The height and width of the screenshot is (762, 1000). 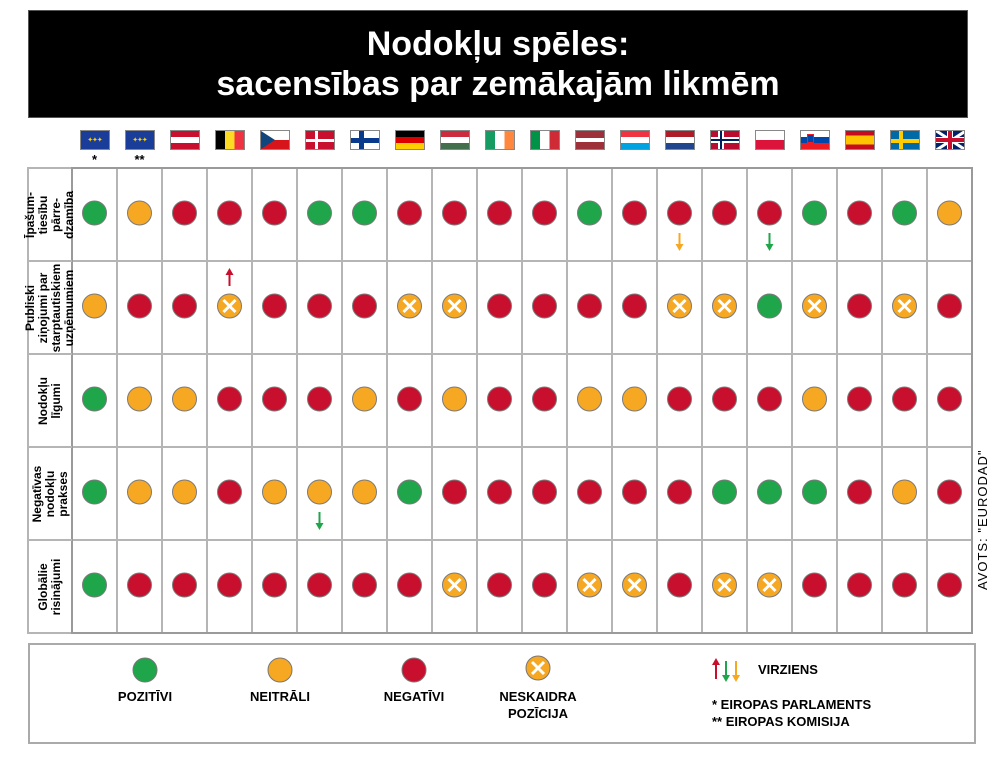 What do you see at coordinates (788, 669) in the screenshot?
I see `legend-direction-label: VIRZIENS` at bounding box center [788, 669].